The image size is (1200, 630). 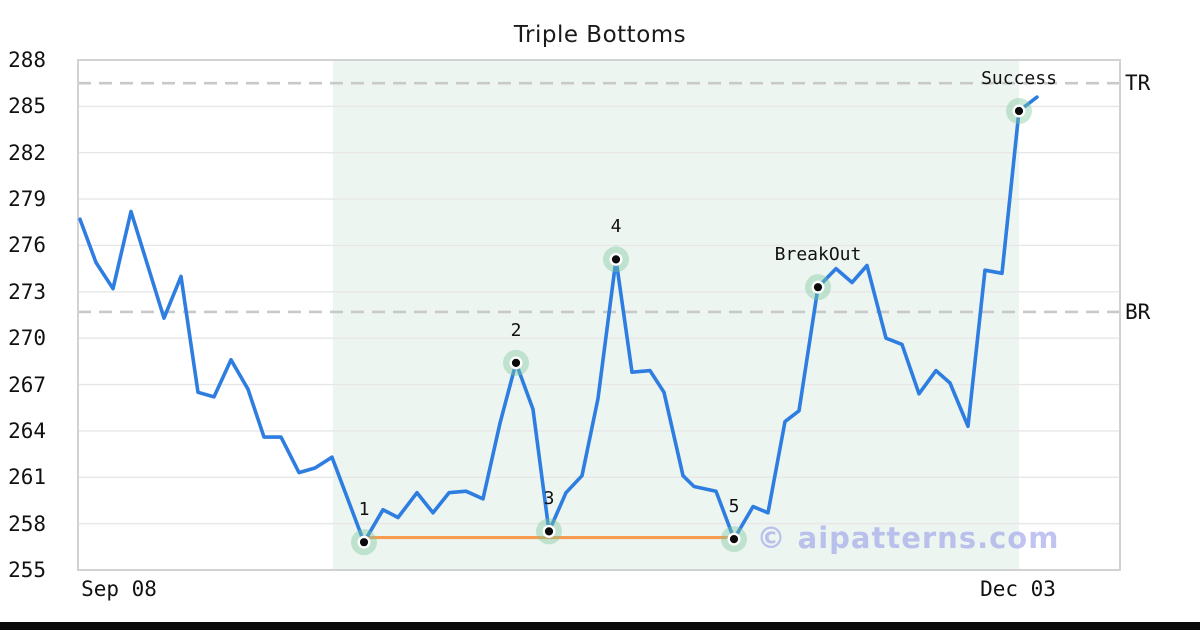 I want to click on watermark: © aipatterns.com, so click(x=908, y=538).